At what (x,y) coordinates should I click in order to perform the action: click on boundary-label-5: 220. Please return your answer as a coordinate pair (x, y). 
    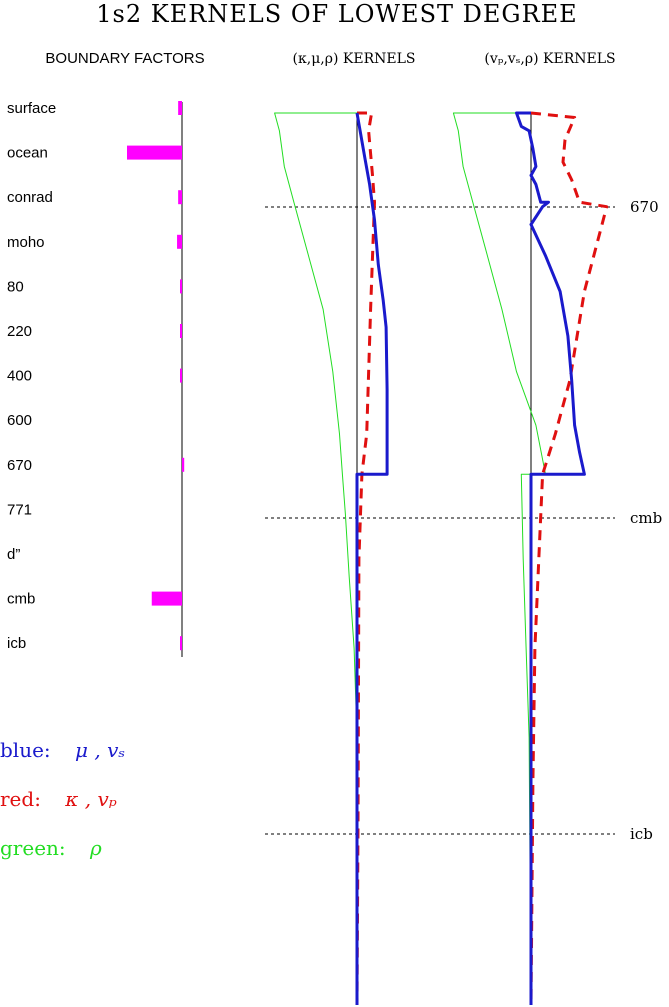
    Looking at the image, I should click on (19, 331).